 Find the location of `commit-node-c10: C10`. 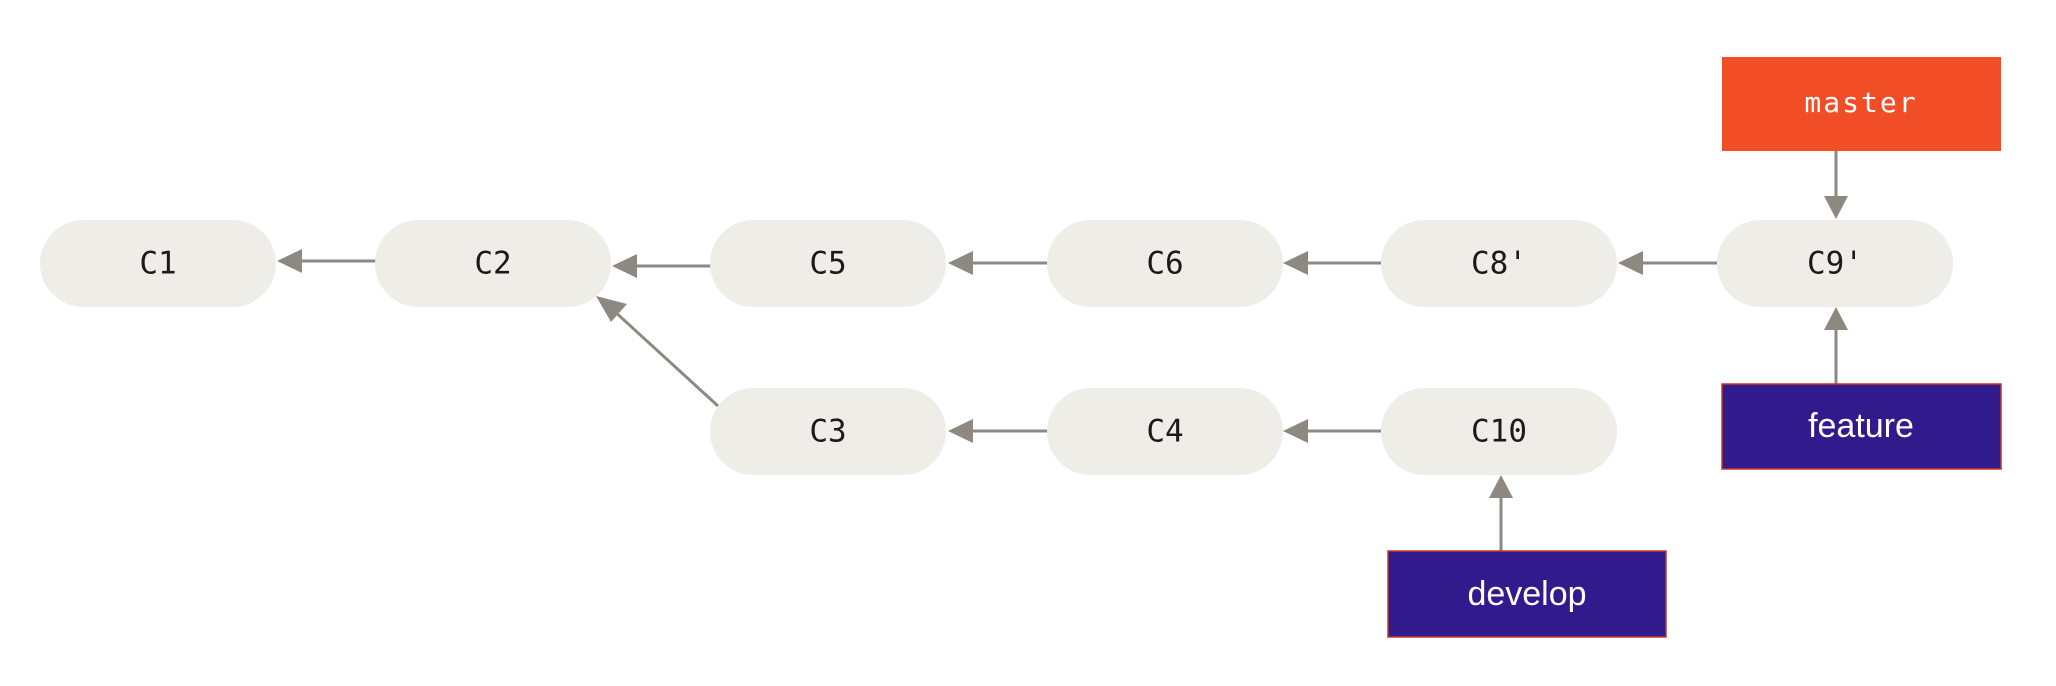

commit-node-c10: C10 is located at coordinates (1499, 431).